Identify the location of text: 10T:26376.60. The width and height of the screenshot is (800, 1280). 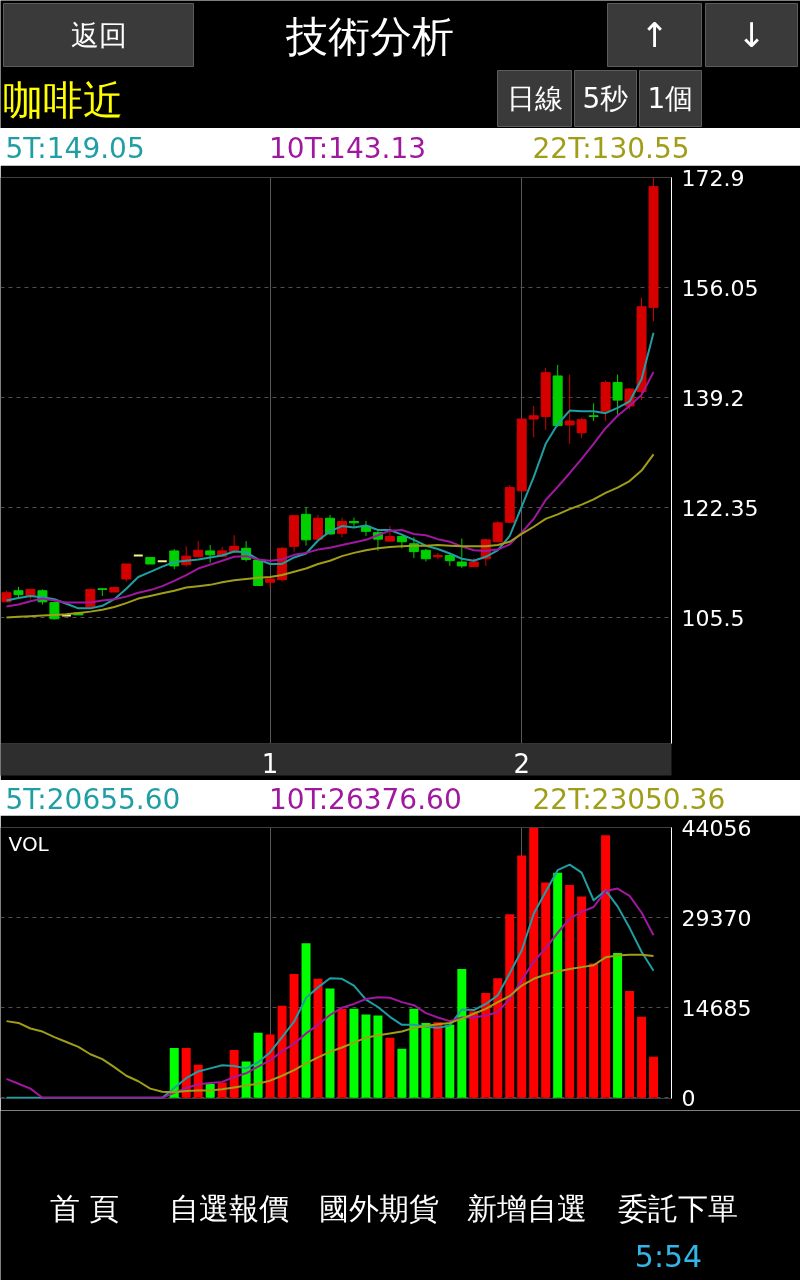
(365, 799).